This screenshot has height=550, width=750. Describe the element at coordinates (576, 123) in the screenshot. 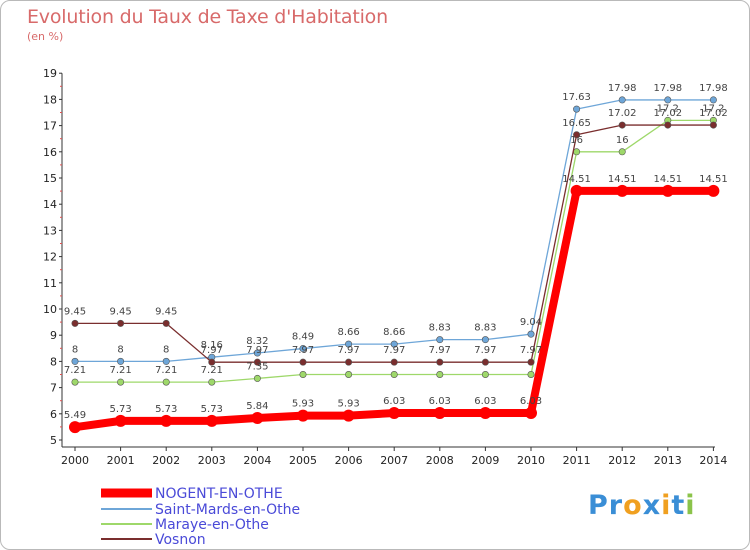

I see `data-label: 16.65` at that location.